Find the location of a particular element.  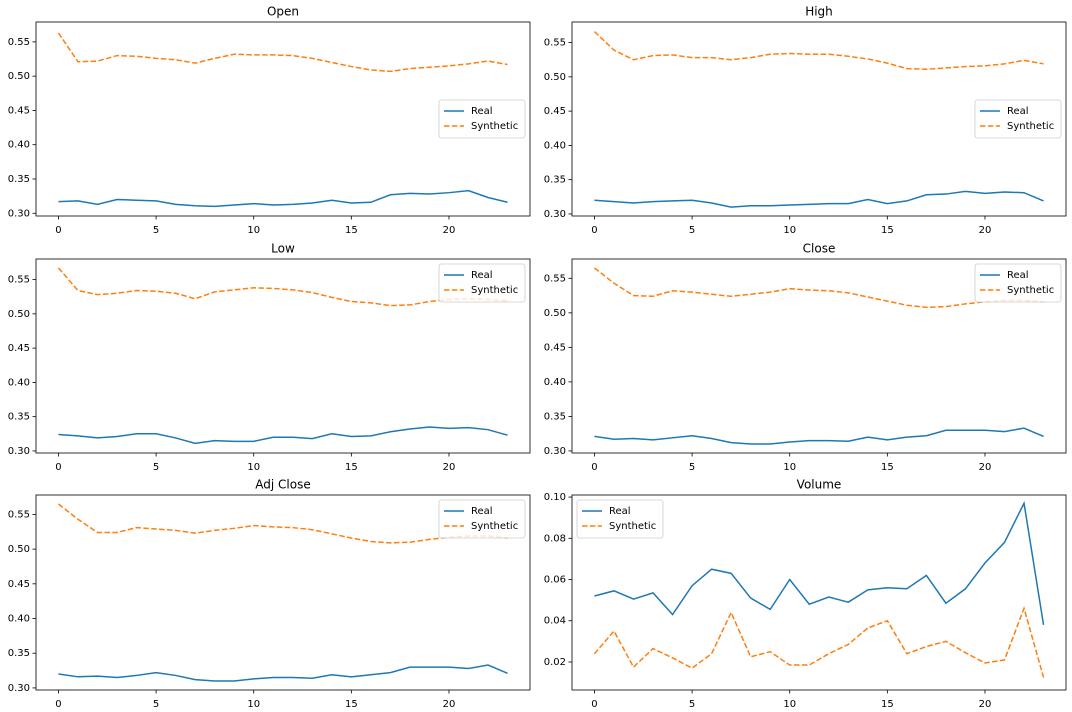

y-tick-label: 0.04 is located at coordinates (555, 621).